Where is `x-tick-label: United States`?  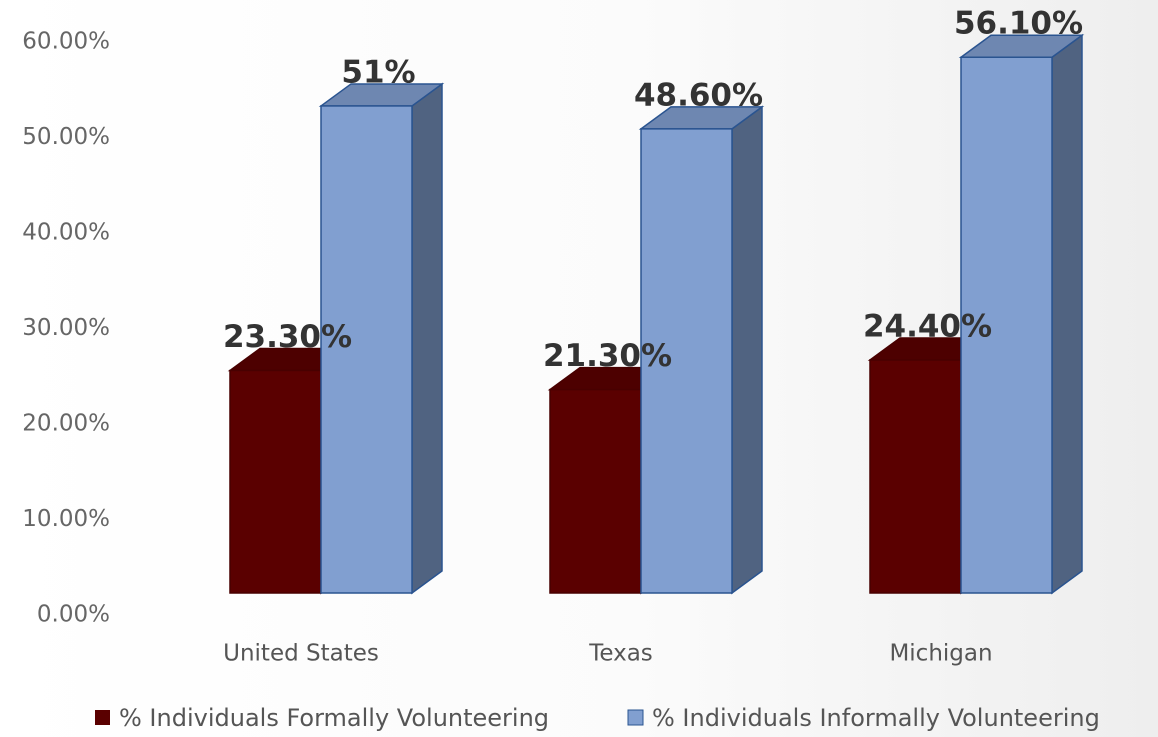
x-tick-label: United States is located at coordinates (301, 654).